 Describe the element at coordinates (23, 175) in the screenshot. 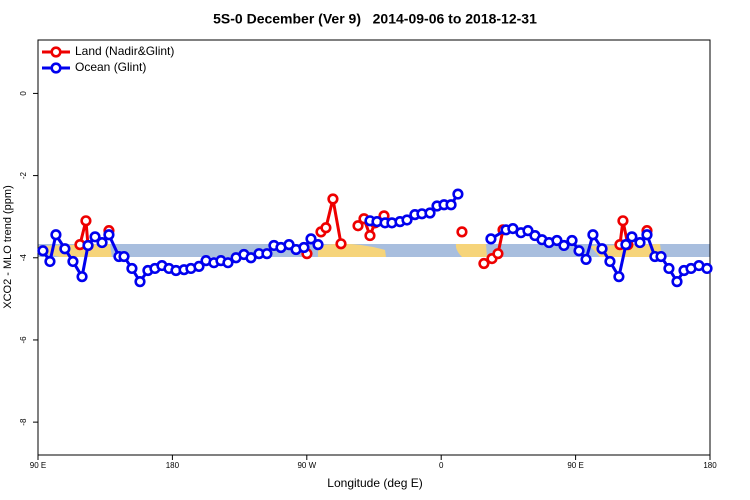

I see `y-tick-label: -2` at that location.